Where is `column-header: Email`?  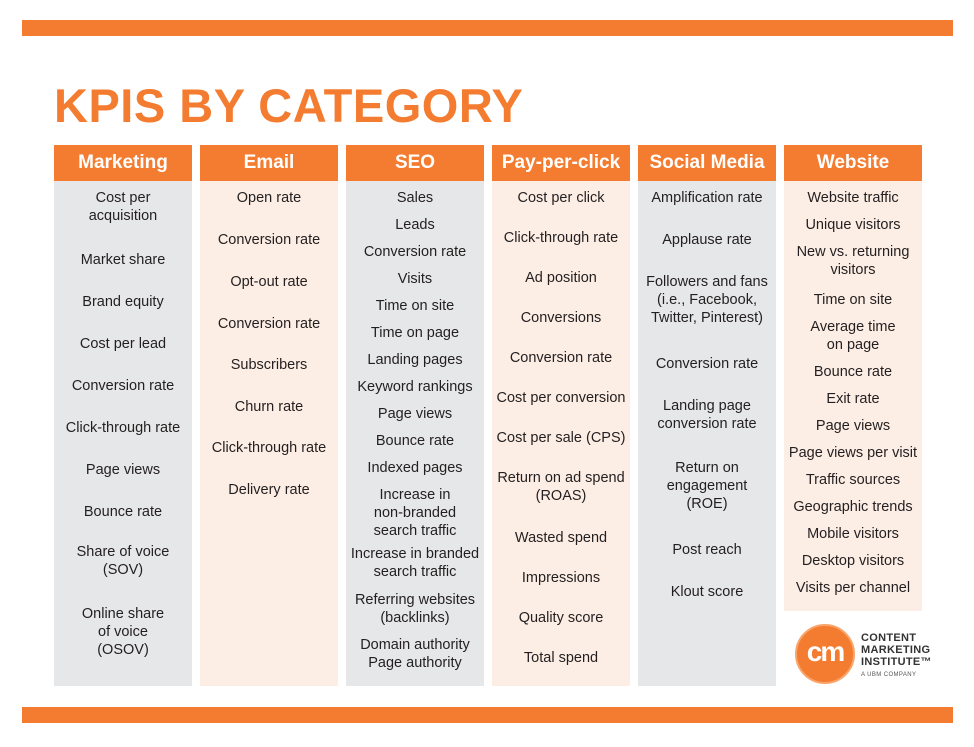 column-header: Email is located at coordinates (269, 163).